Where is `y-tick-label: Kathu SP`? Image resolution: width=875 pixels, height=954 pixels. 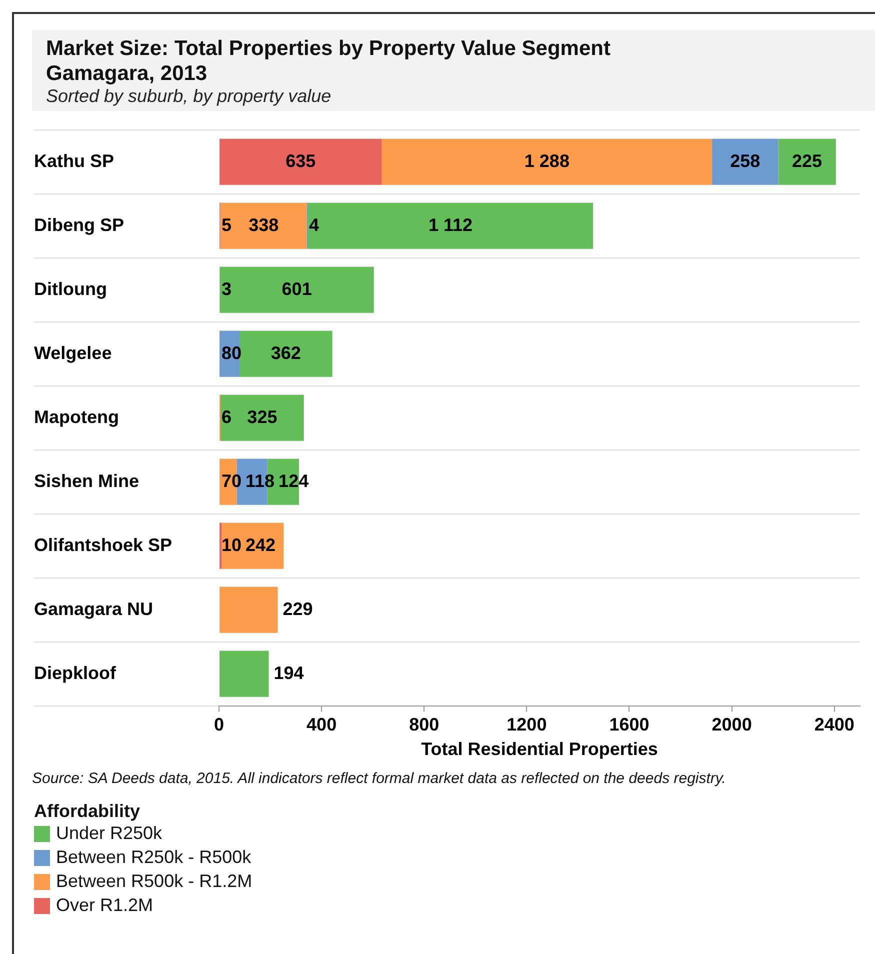 y-tick-label: Kathu SP is located at coordinates (74, 161).